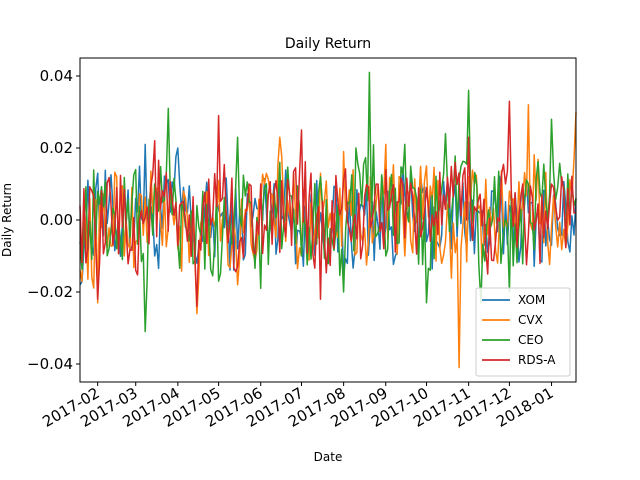 This screenshot has width=640, height=480. Describe the element at coordinates (530, 320) in the screenshot. I see `legend-label-cvx: CVX` at that location.